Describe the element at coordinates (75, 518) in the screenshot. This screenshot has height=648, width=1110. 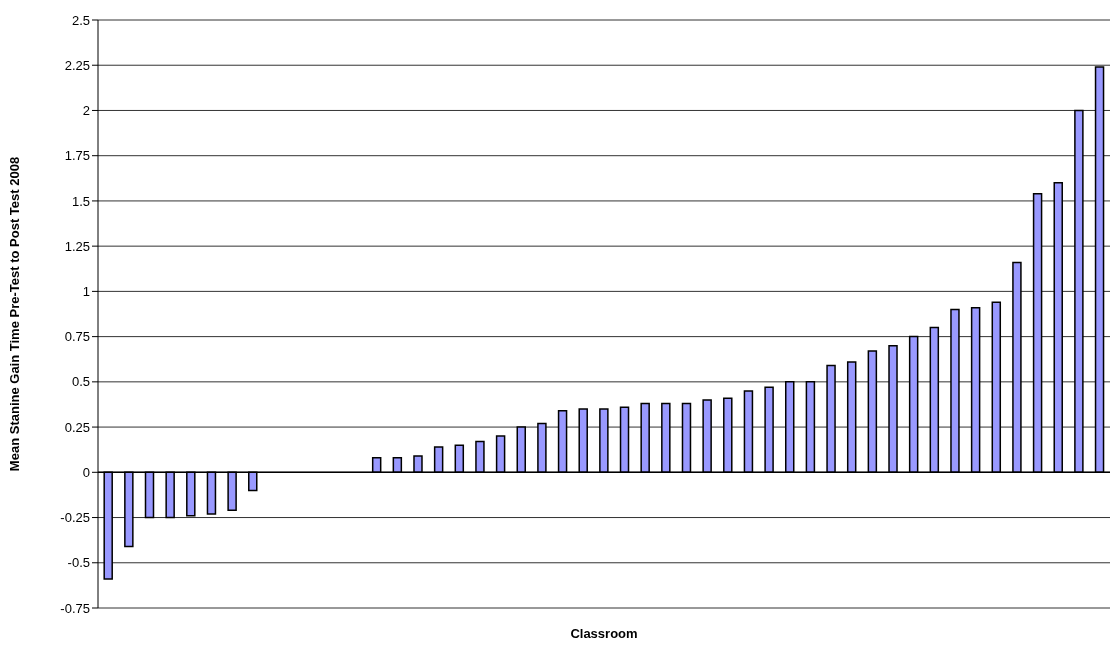
I see `y-tick-label: -0.25` at that location.